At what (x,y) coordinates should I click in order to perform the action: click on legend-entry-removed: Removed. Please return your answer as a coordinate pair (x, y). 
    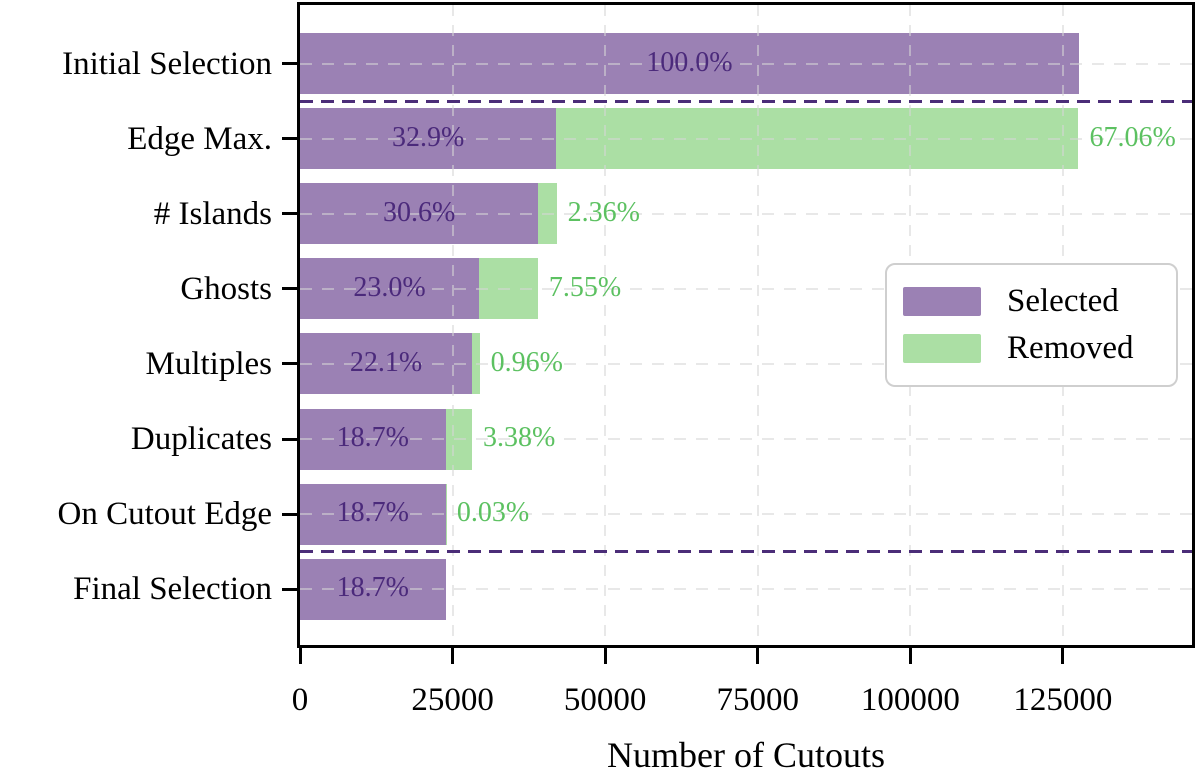
    Looking at the image, I should click on (1039, 348).